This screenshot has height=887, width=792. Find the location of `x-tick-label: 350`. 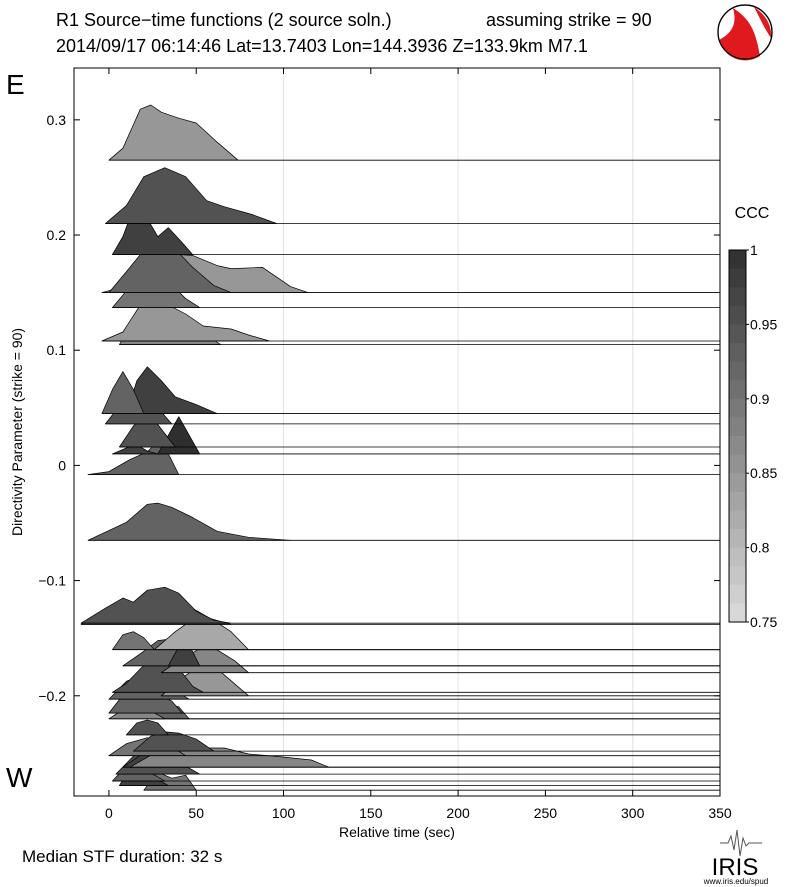

x-tick-label: 350 is located at coordinates (720, 813).